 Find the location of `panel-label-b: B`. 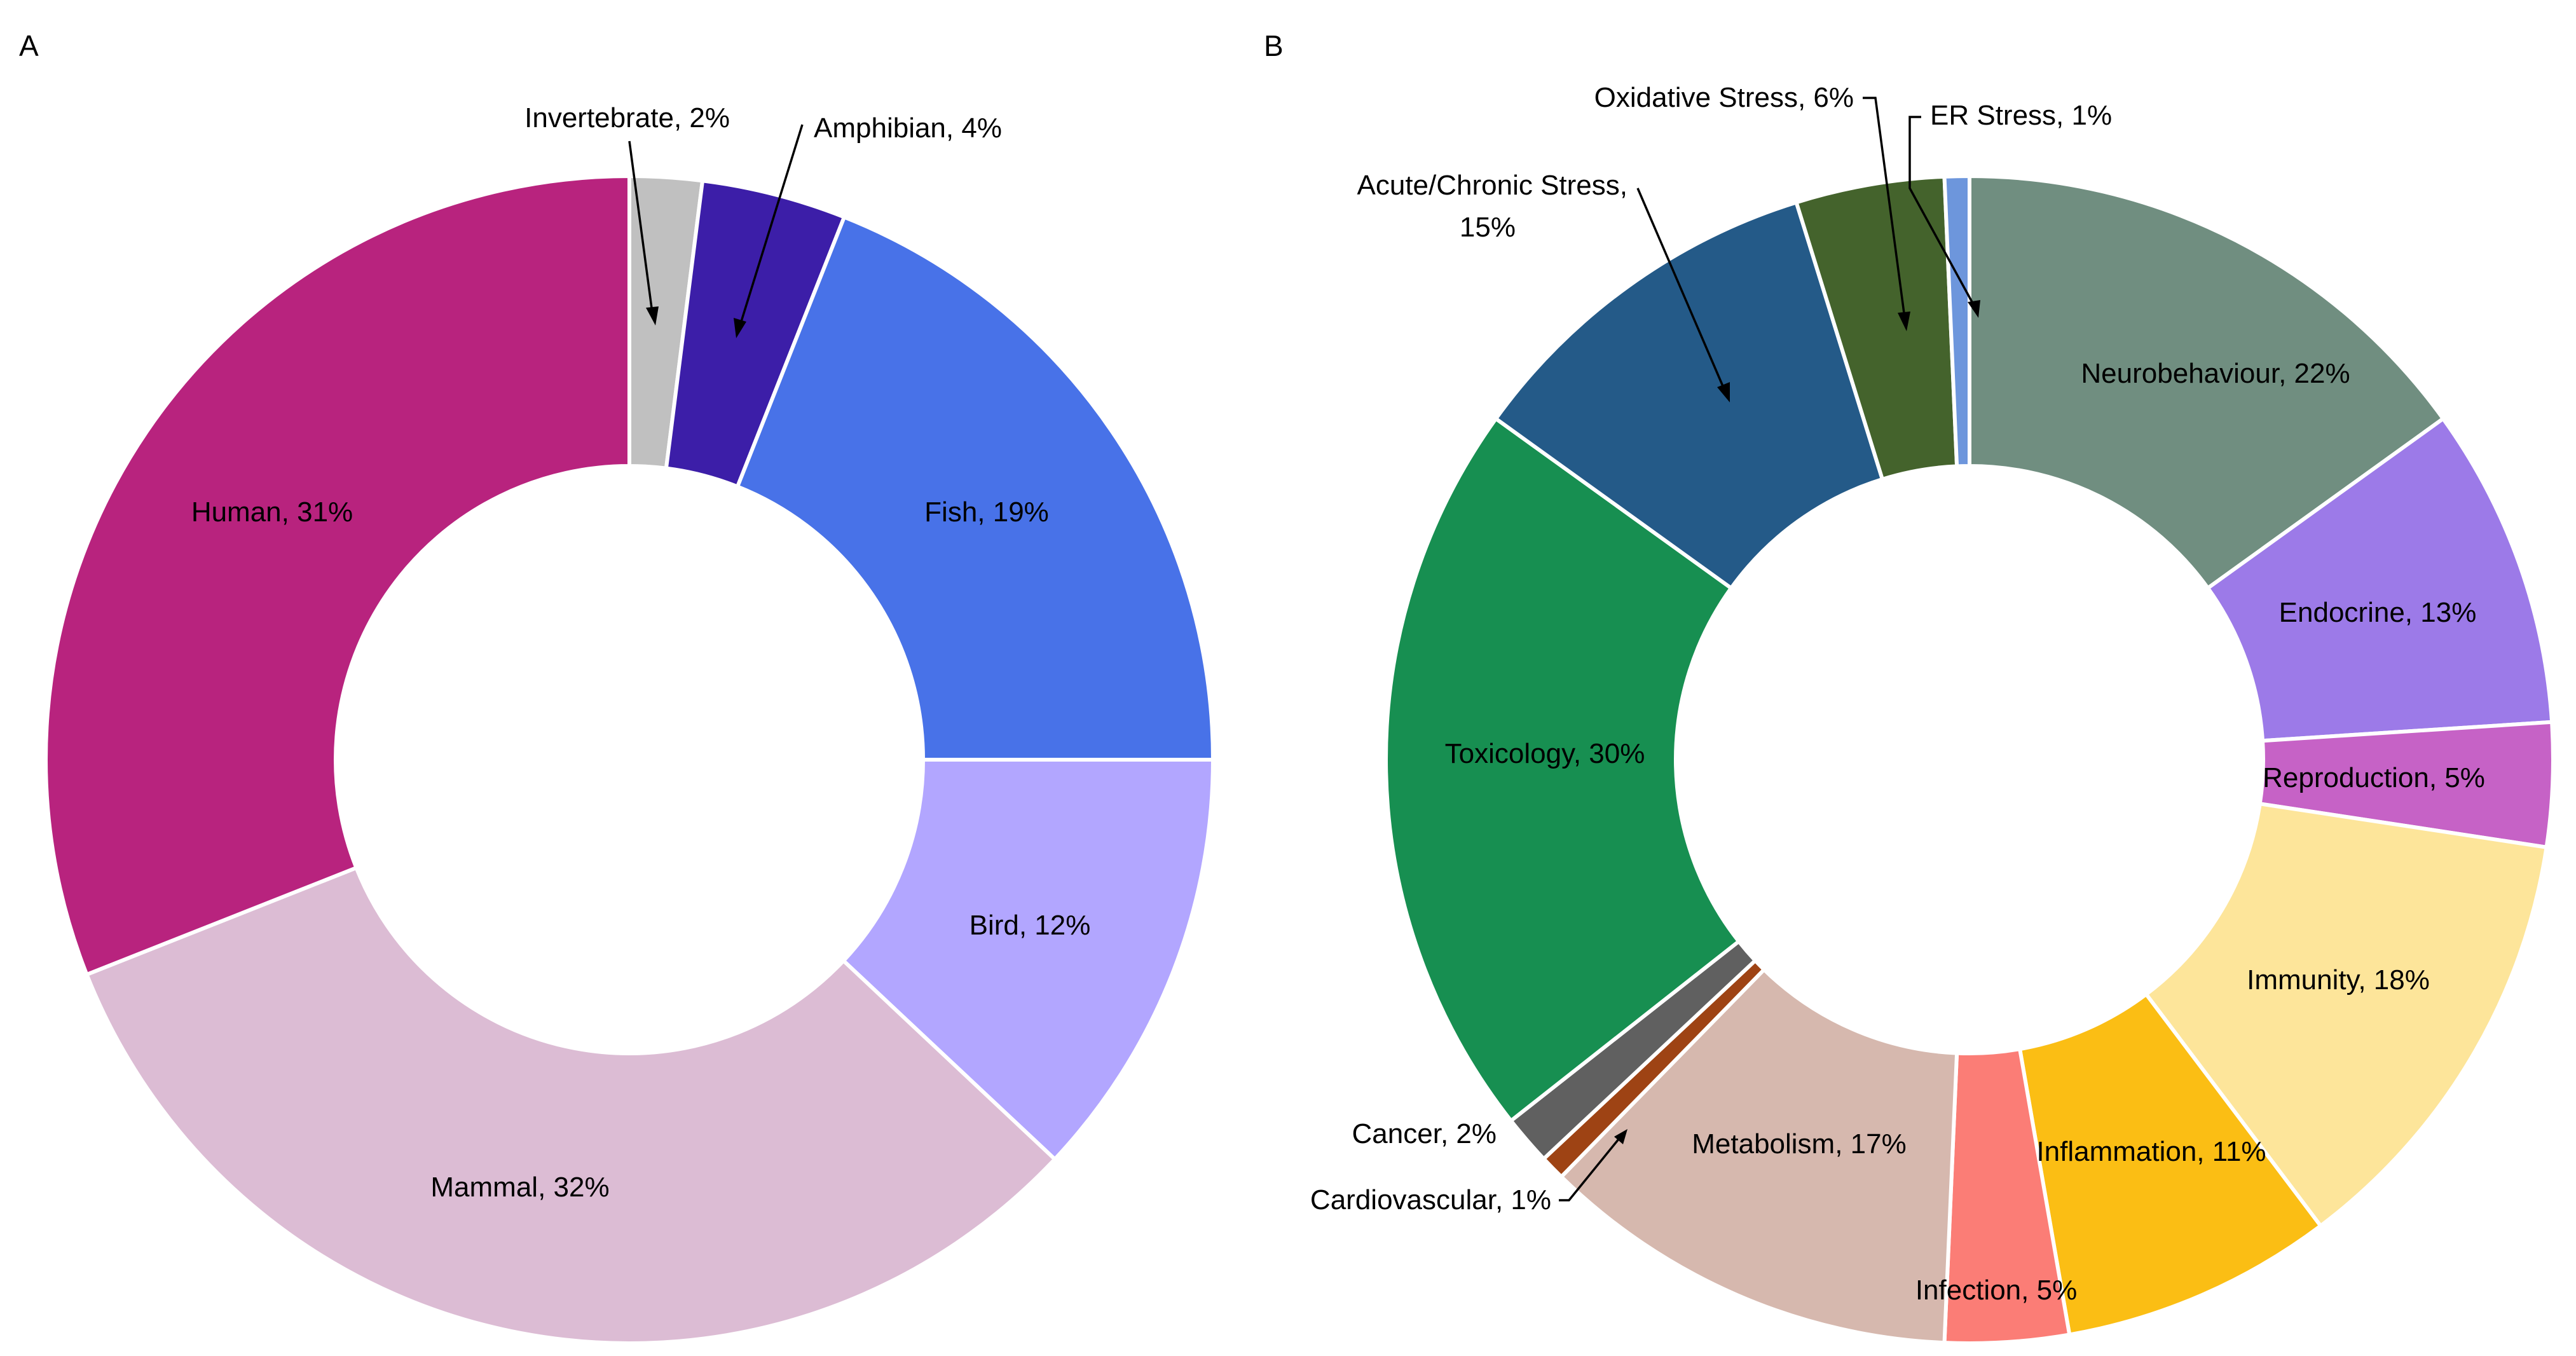

panel-label-b: B is located at coordinates (1274, 46).